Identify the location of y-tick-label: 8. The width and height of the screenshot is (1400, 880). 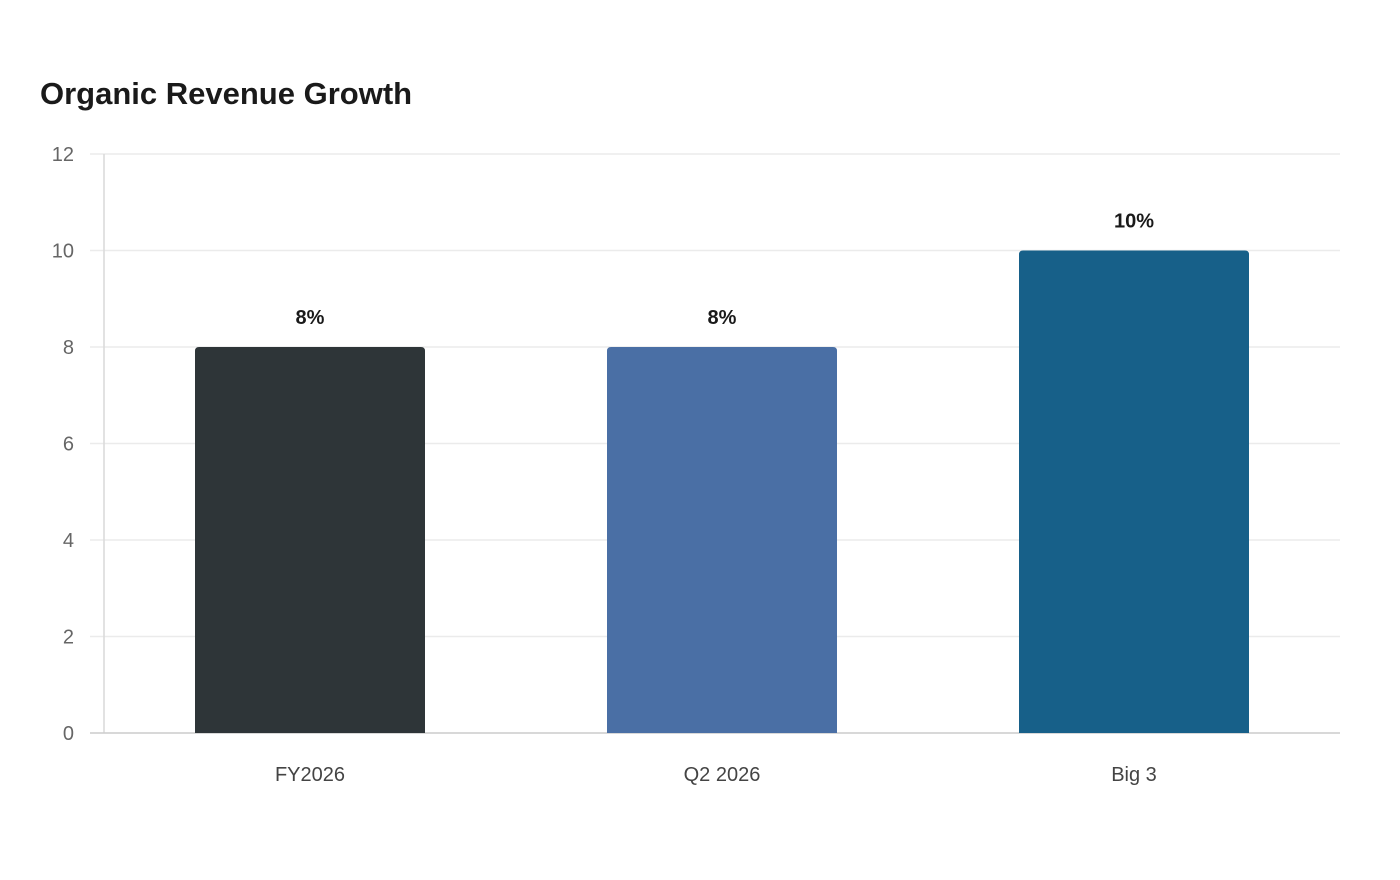
(68, 348).